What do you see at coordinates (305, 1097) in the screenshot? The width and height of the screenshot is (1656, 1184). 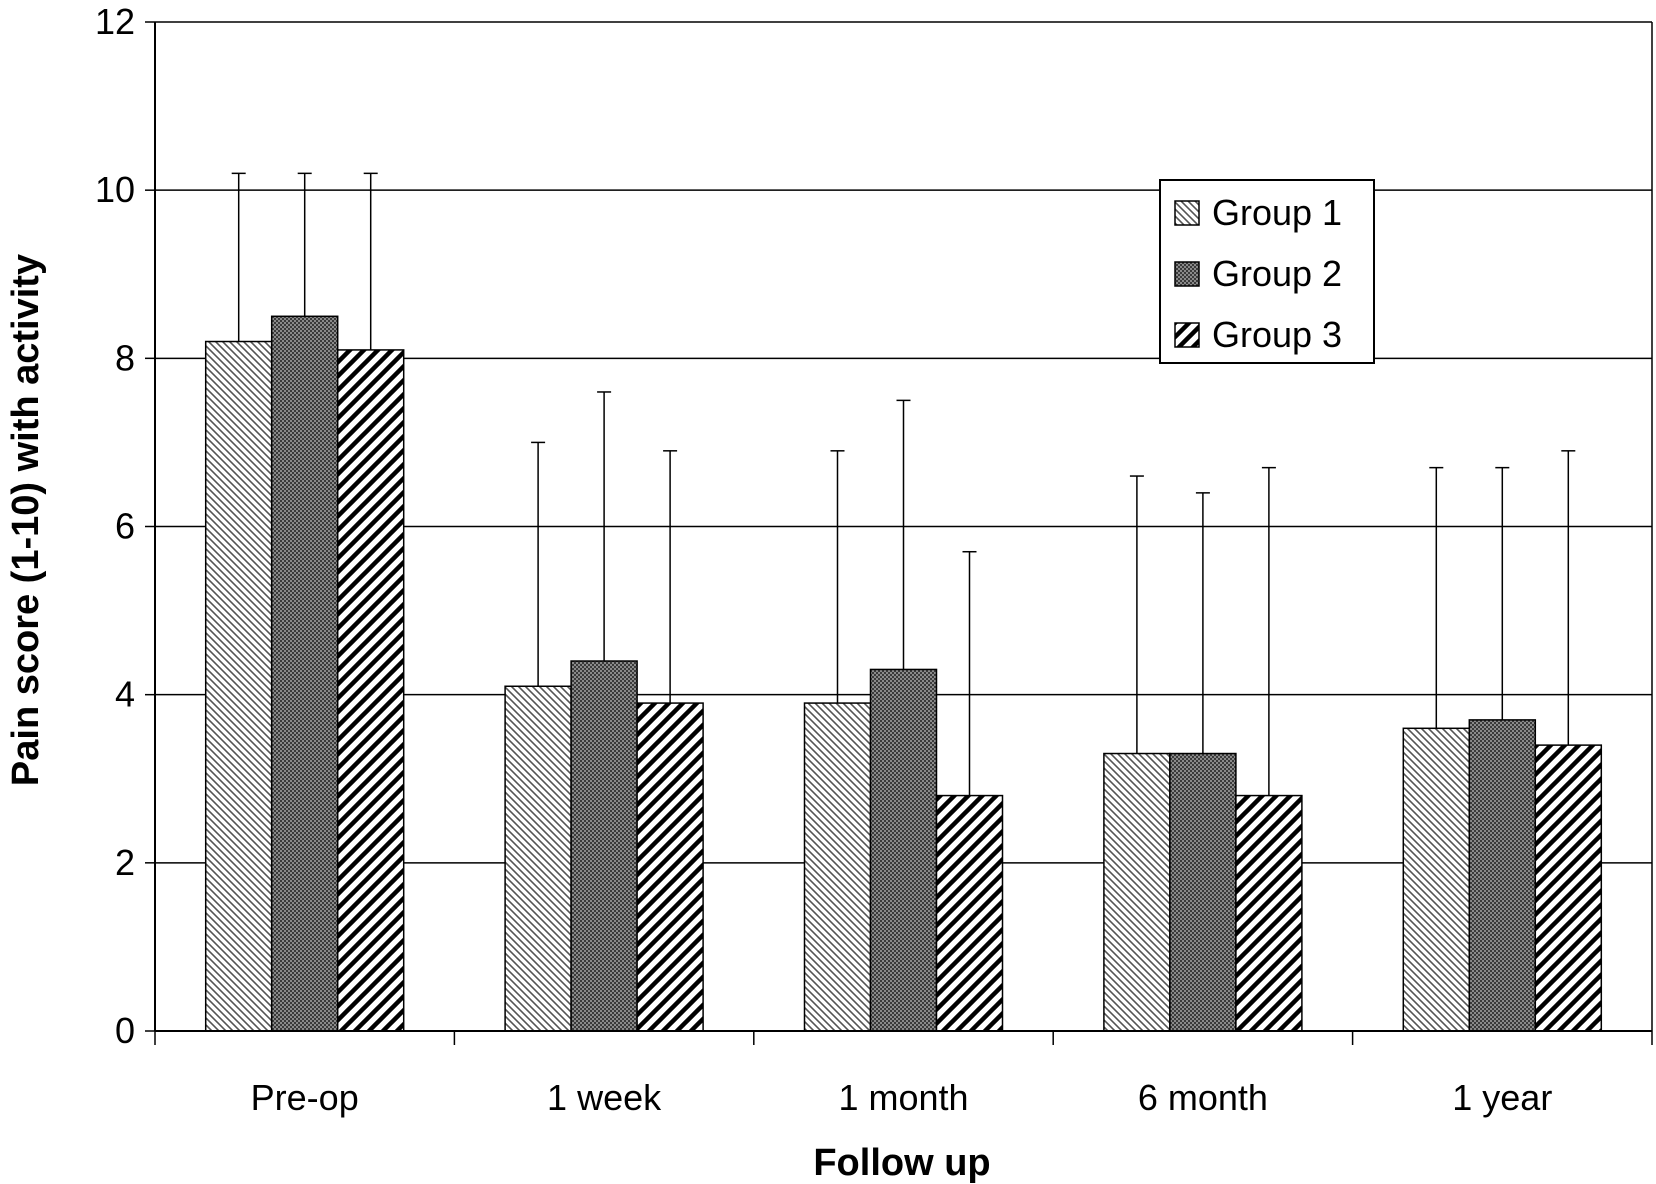 I see `x-tick-label: Pre-op` at bounding box center [305, 1097].